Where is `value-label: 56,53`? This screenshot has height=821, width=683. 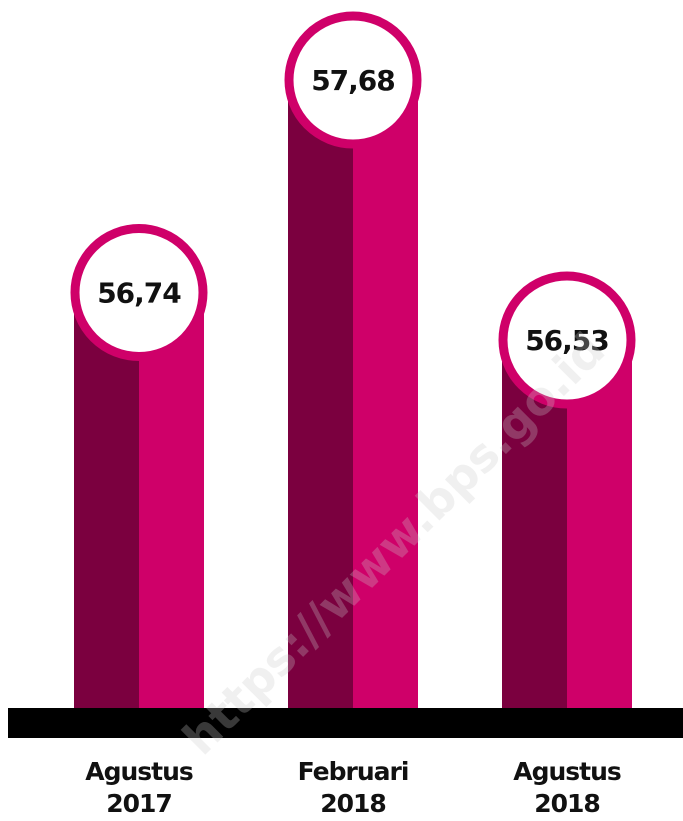 value-label: 56,53 is located at coordinates (567, 340).